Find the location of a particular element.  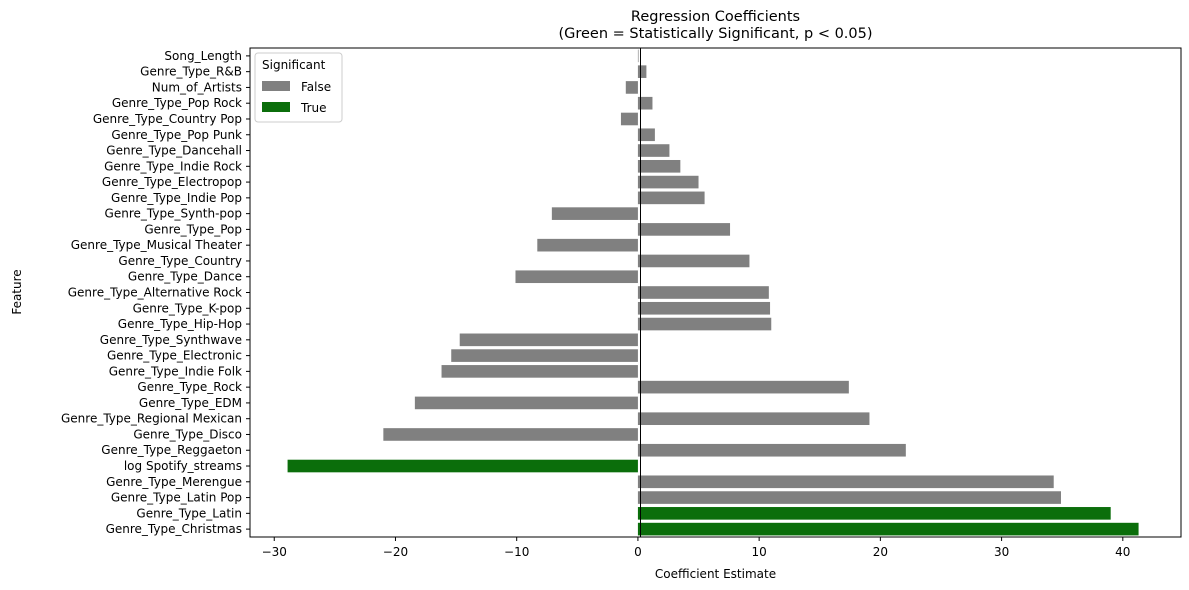

x-tick-label: −20 is located at coordinates (395, 552).